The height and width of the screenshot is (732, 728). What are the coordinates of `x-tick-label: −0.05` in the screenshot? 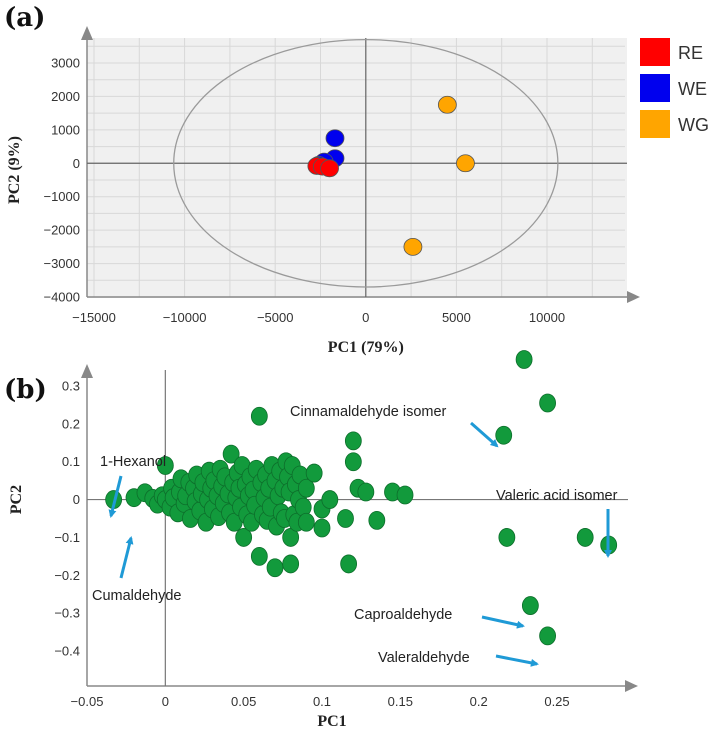 It's located at (87, 701).